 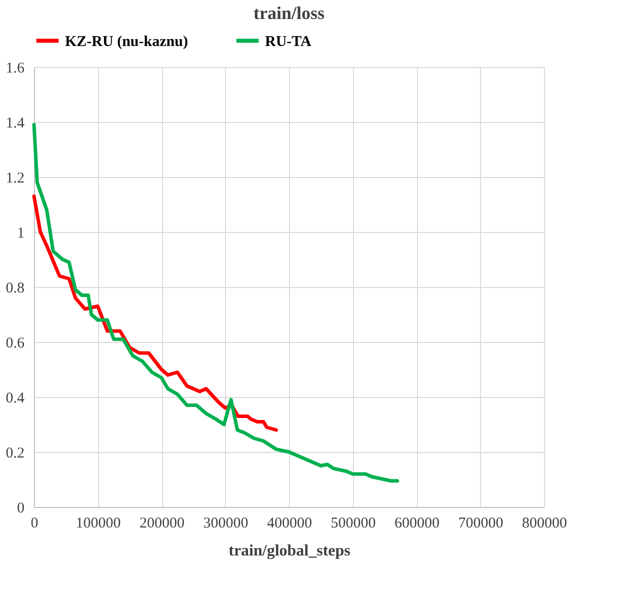 I want to click on y-tick-label: 1.4, so click(x=15, y=124).